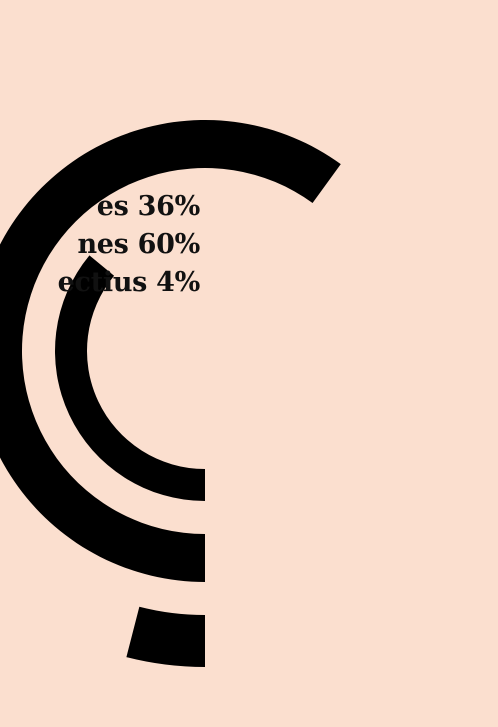 The image size is (498, 727). Describe the element at coordinates (130, 378) in the screenshot. I see `arc-bar-nes` at that location.